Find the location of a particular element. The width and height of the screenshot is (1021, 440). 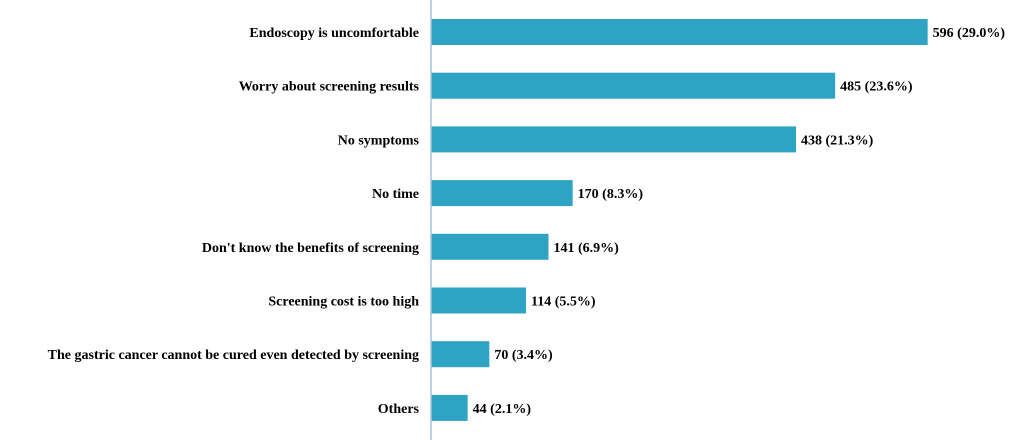

category-label-3: No symptoms is located at coordinates (379, 140).